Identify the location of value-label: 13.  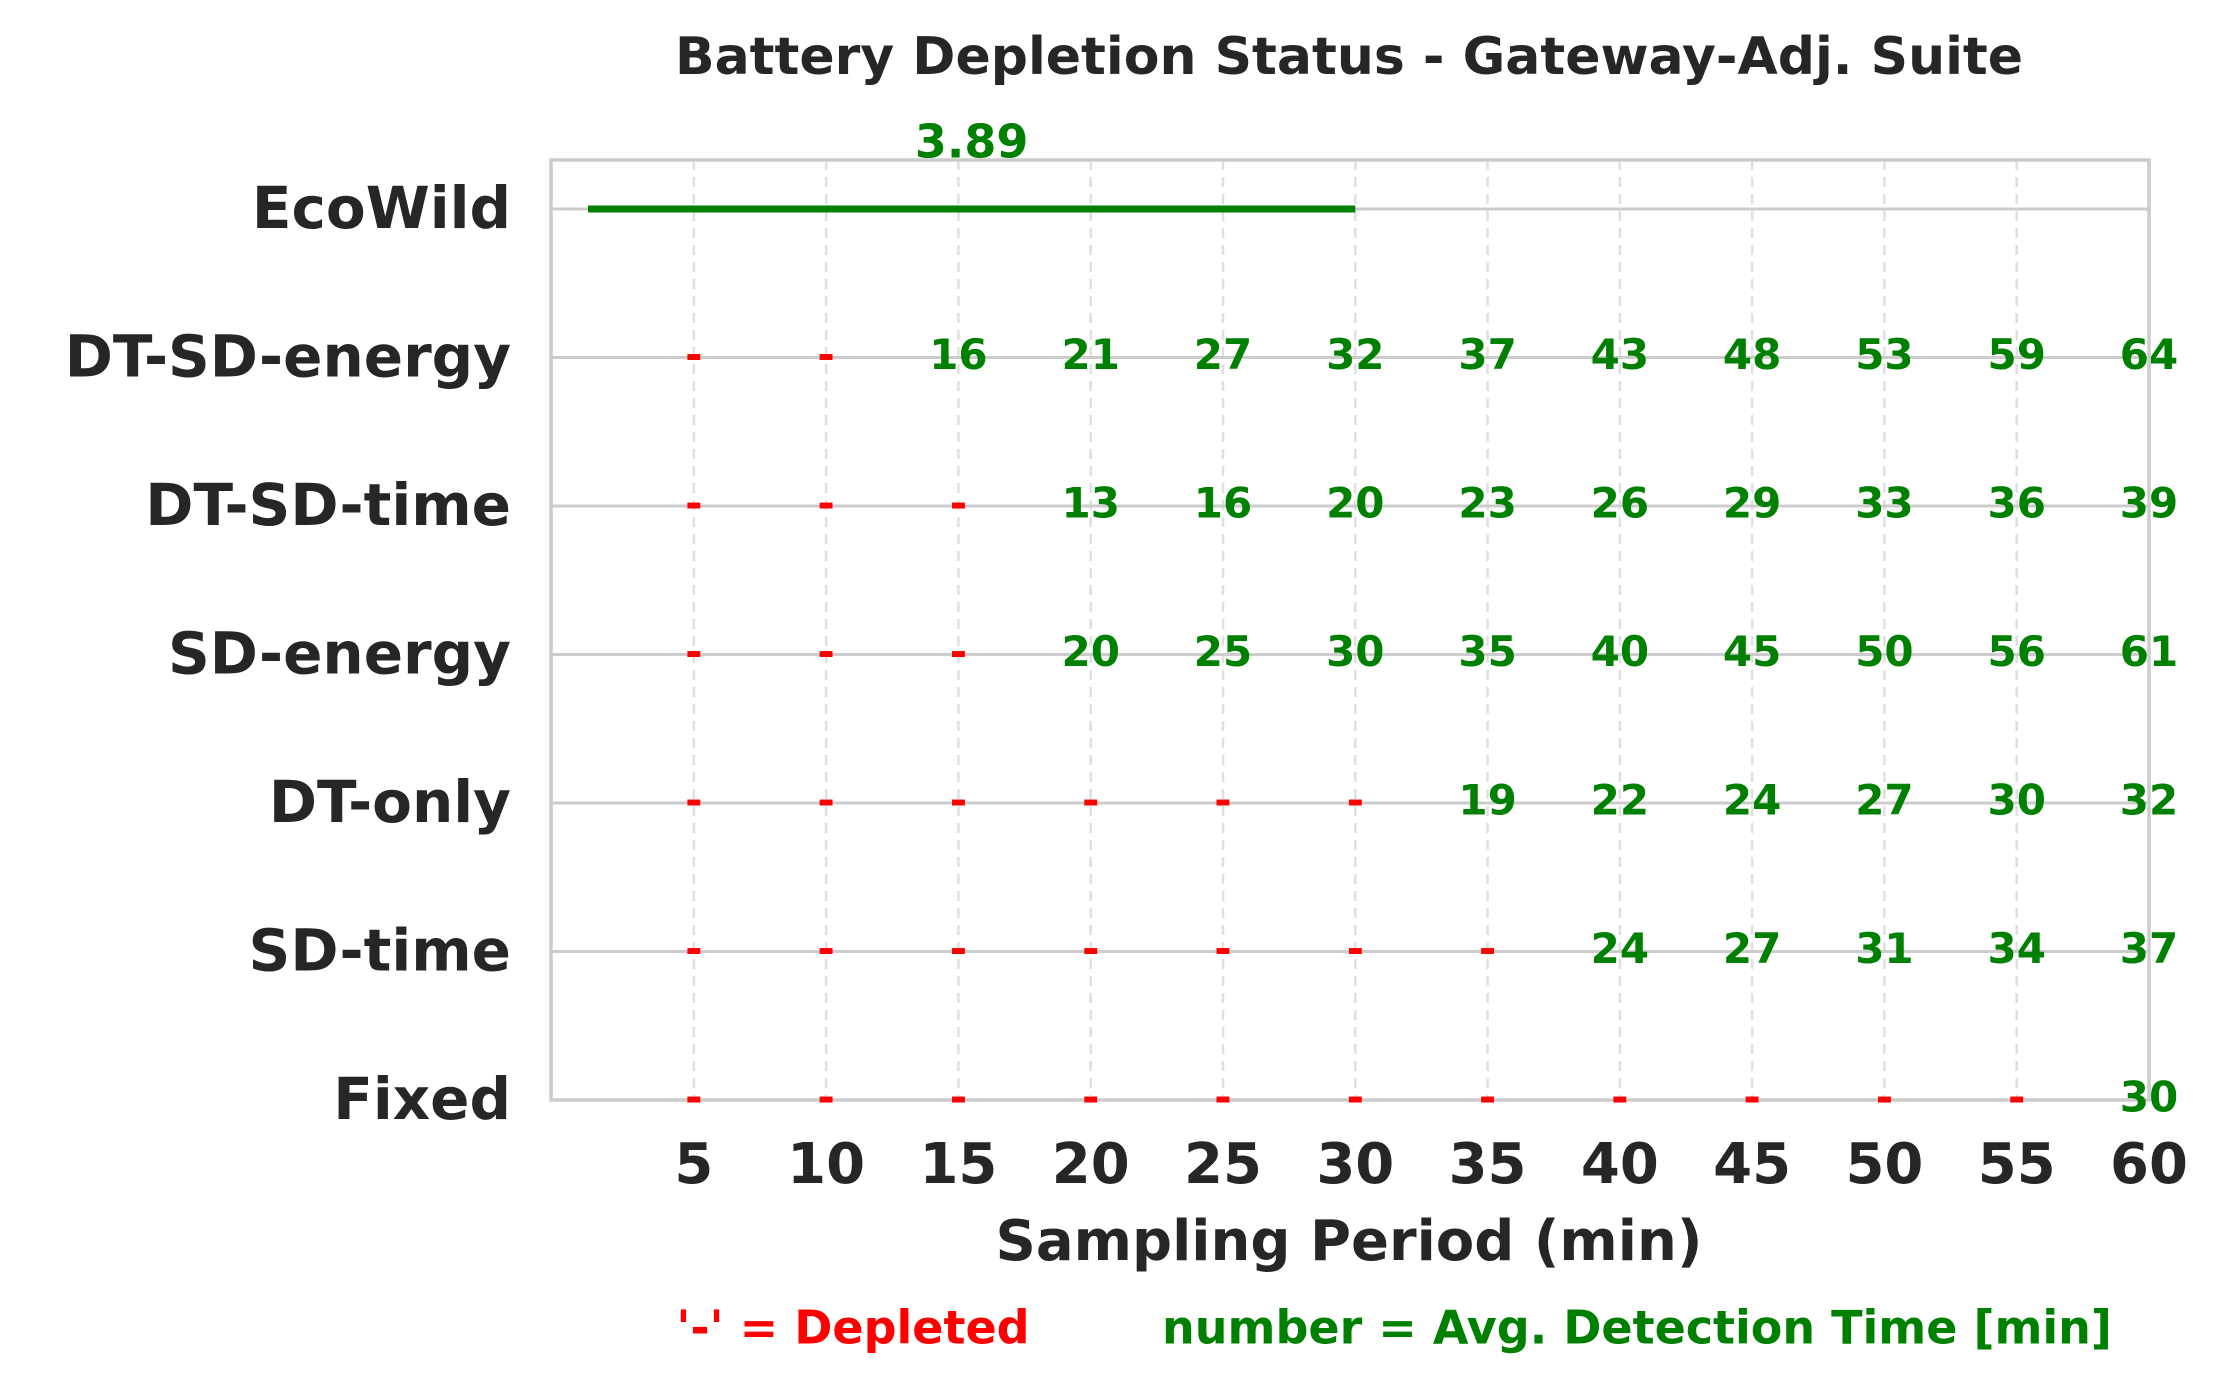
(1090, 503).